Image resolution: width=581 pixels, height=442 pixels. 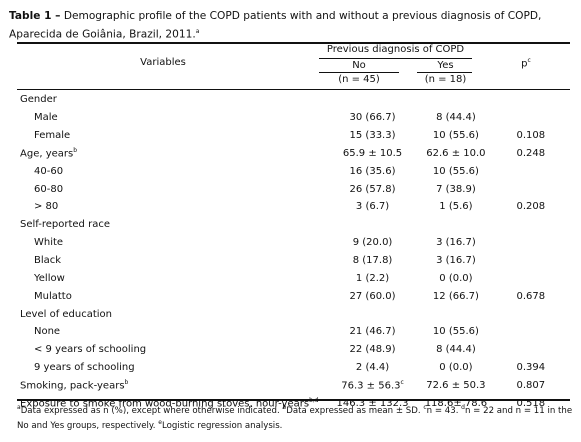 I want to click on cell-p: 0.678, so click(x=531, y=296).